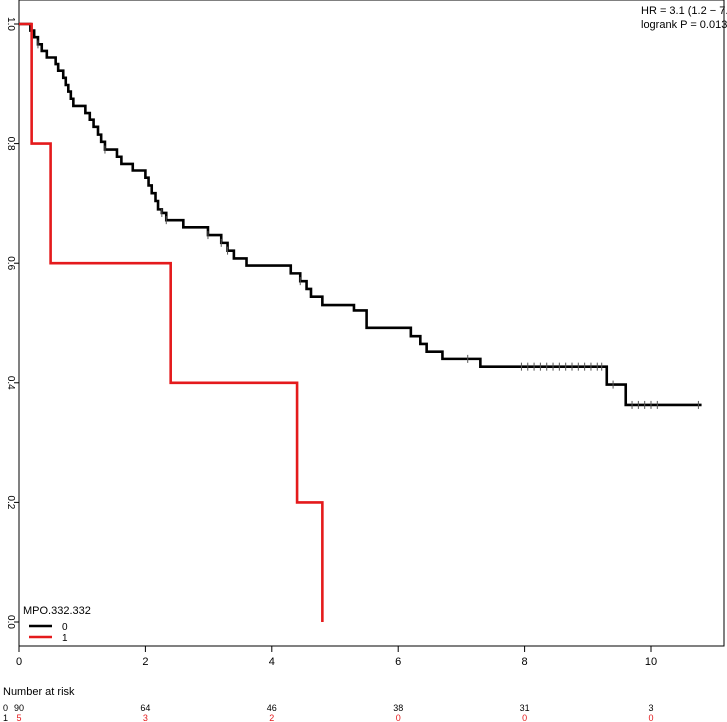 This screenshot has width=727, height=722. I want to click on y-tick-label: 0.6, so click(10, 263).